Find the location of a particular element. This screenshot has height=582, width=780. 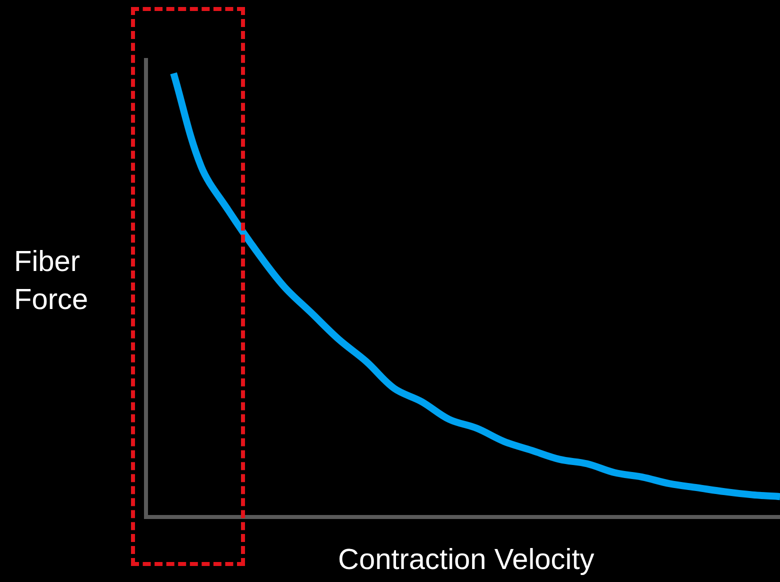

y-axis-title: Fiber Force is located at coordinates (52, 281).